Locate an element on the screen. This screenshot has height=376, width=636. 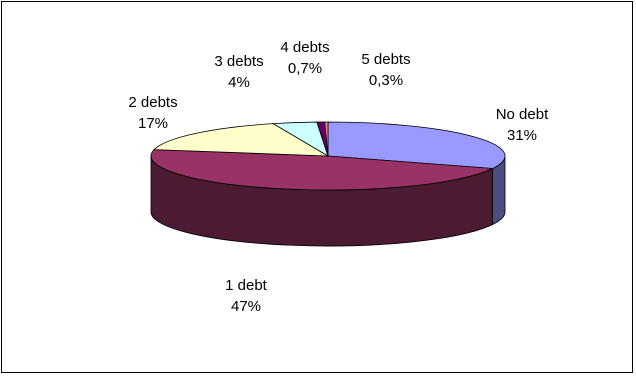
label-4-debts-category: 4 debts is located at coordinates (304, 47).